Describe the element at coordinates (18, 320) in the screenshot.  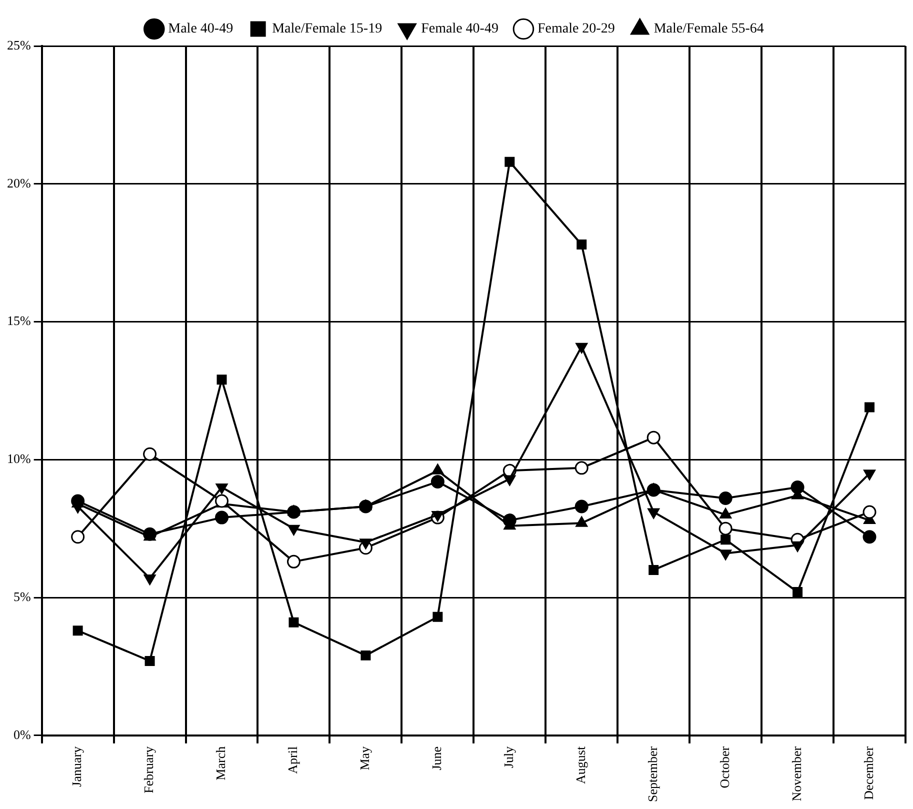
I see `y-tick-label: 15%` at that location.